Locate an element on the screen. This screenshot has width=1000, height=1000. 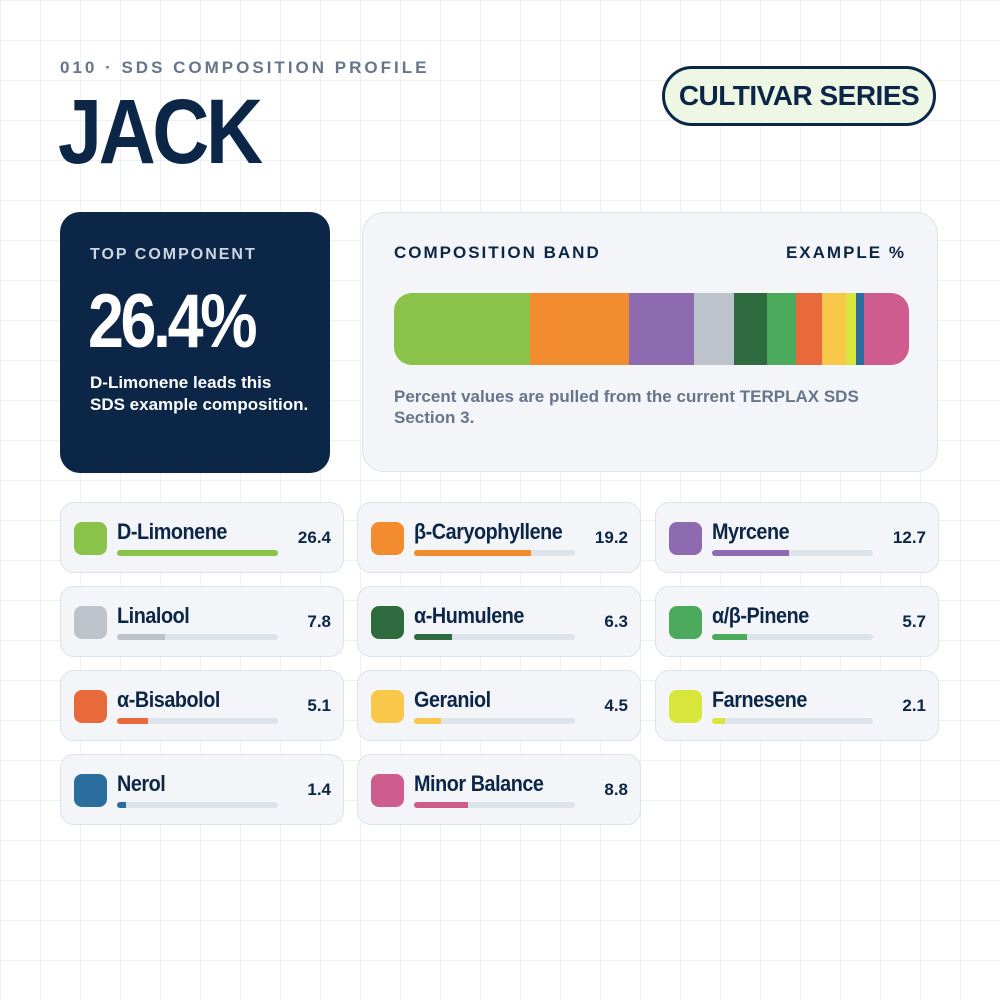
title: JACK is located at coordinates (160, 132).